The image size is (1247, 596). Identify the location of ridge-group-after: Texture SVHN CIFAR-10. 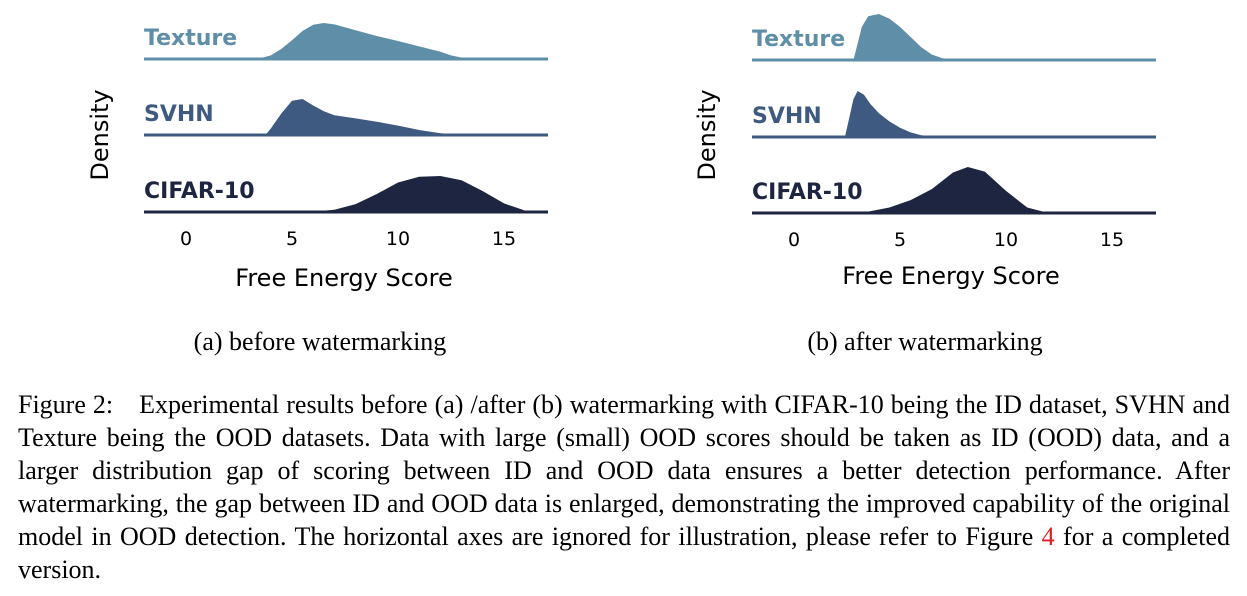
(954, 114).